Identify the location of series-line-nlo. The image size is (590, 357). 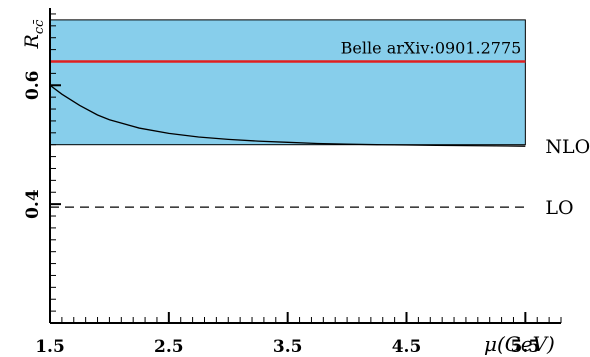
(287, 115).